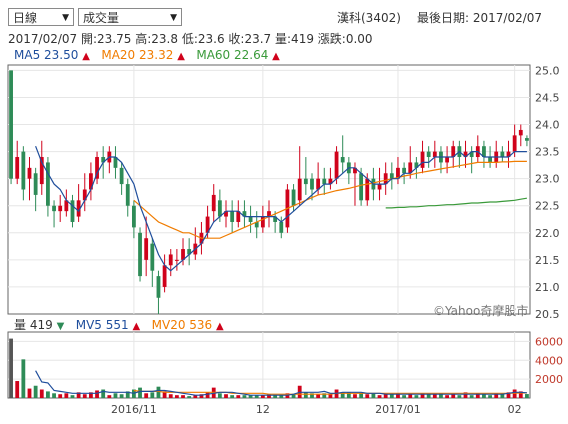  I want to click on indicator-select: 成交量 ▼, so click(130, 17).